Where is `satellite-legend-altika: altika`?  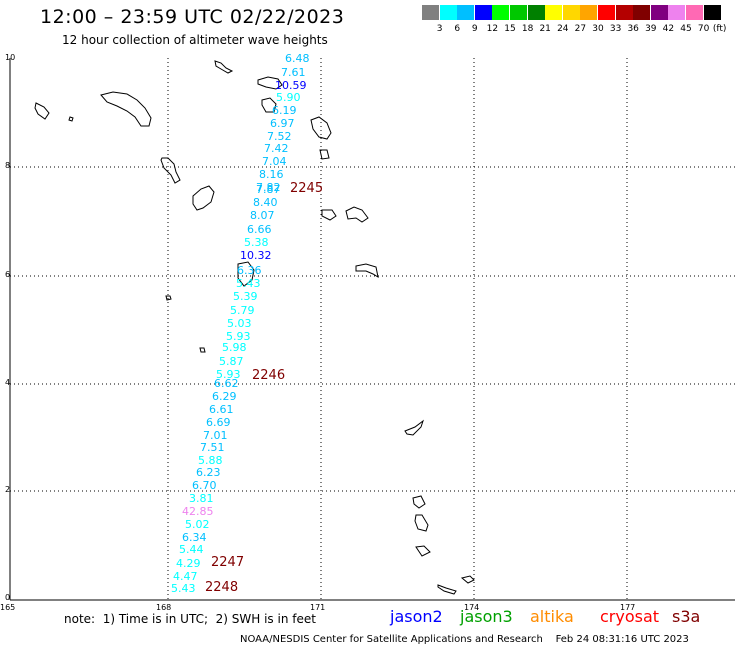 satellite-legend-altika: altika is located at coordinates (552, 616).